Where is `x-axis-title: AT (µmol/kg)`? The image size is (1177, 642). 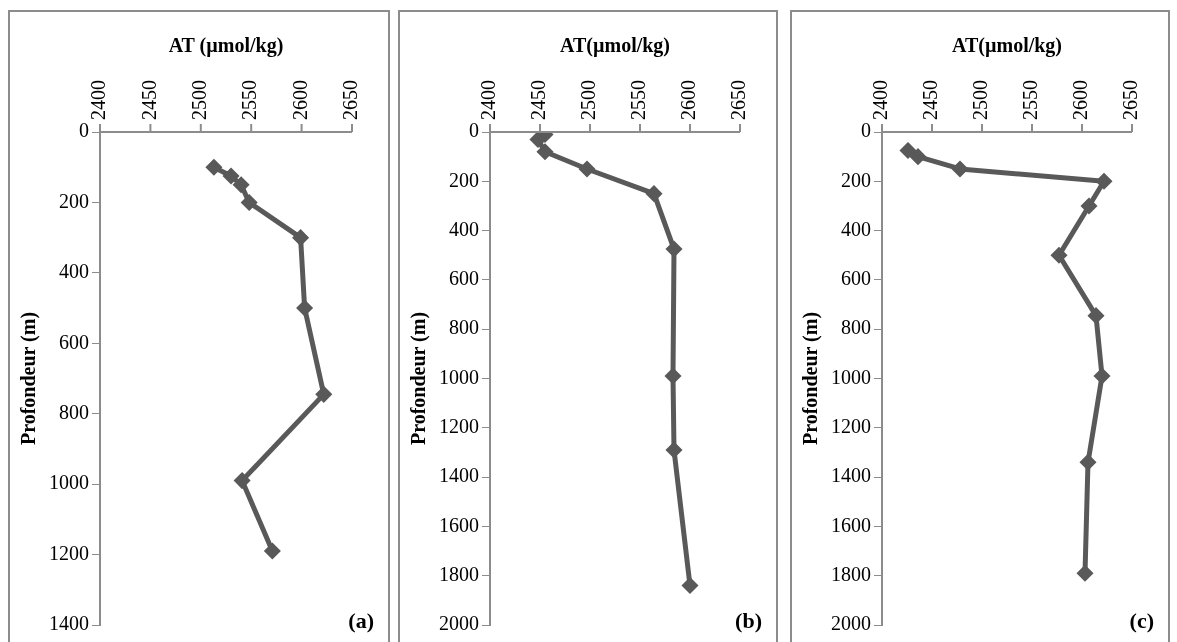
x-axis-title: AT (µmol/kg) is located at coordinates (226, 45).